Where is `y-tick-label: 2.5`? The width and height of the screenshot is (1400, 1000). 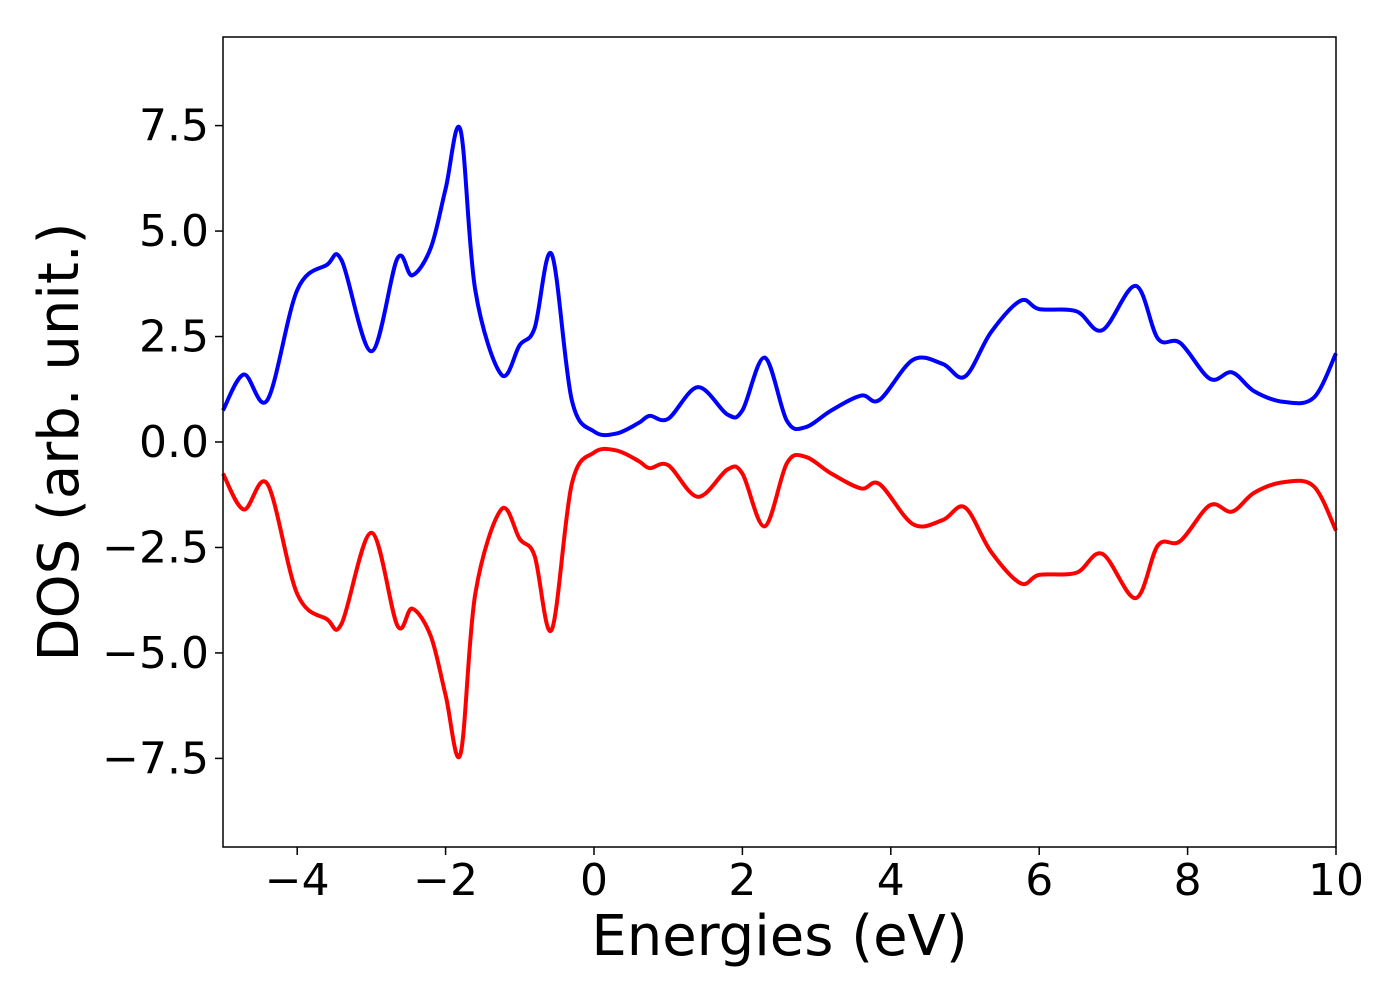 y-tick-label: 2.5 is located at coordinates (174, 337).